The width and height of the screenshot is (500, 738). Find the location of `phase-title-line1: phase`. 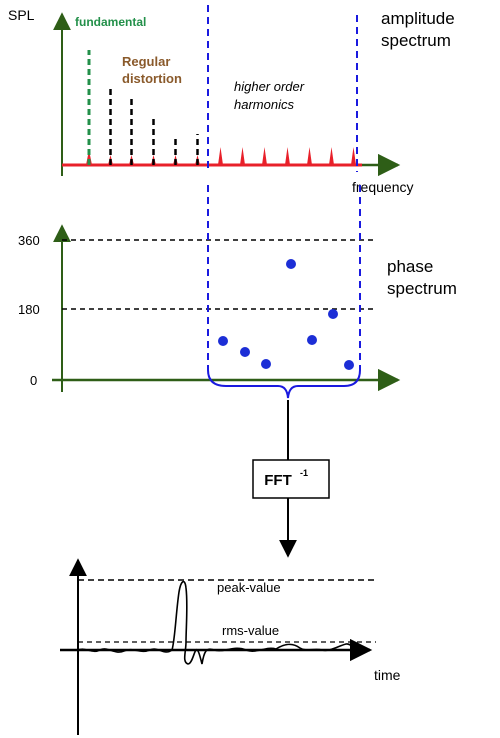

phase-title-line1: phase is located at coordinates (410, 266).